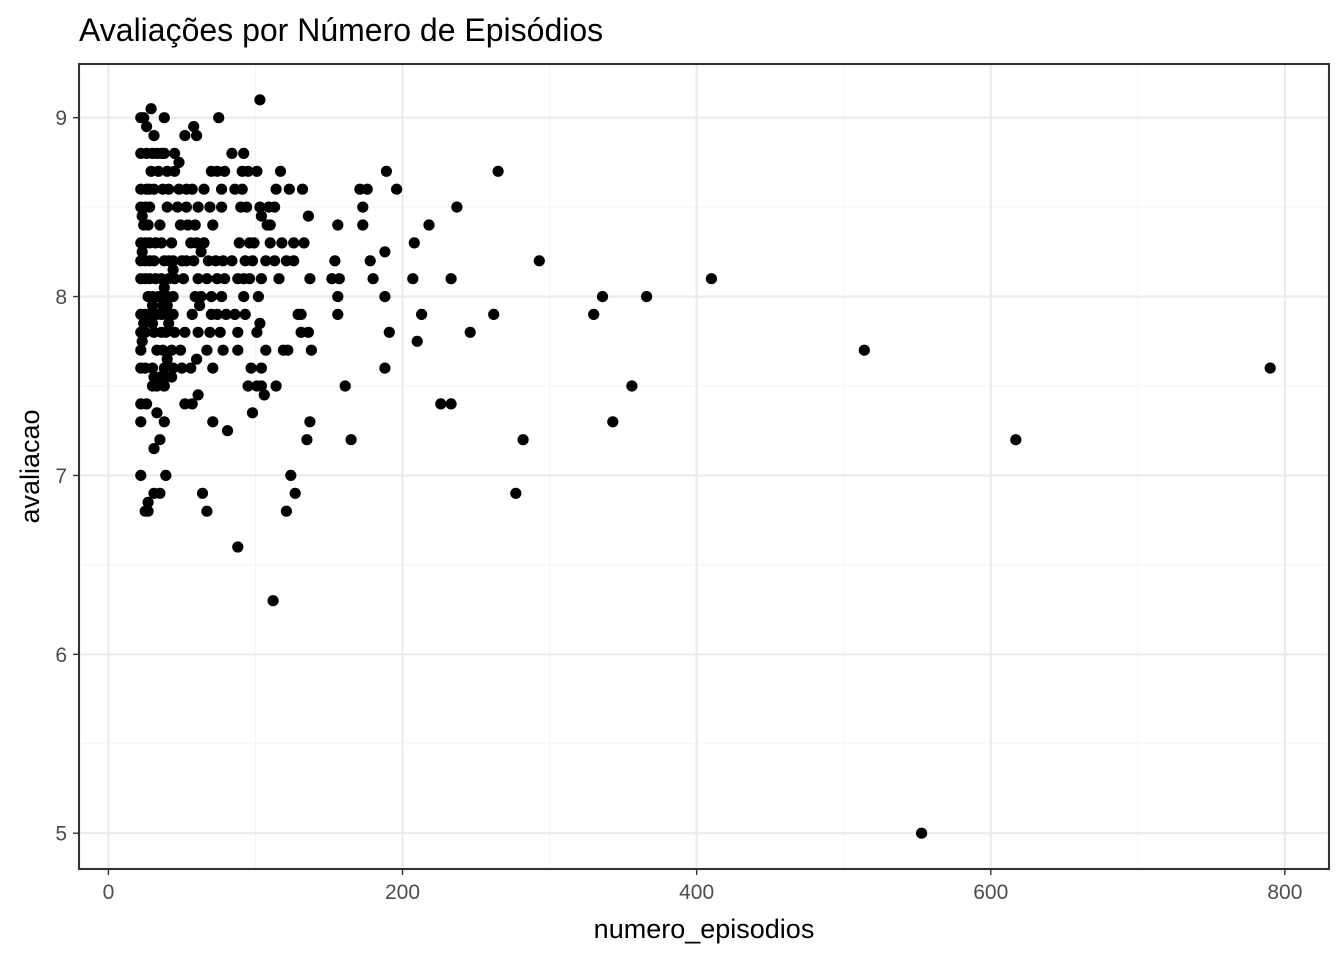 The height and width of the screenshot is (960, 1344). I want to click on x-axis: 0 200 400 600 800, so click(702, 886).